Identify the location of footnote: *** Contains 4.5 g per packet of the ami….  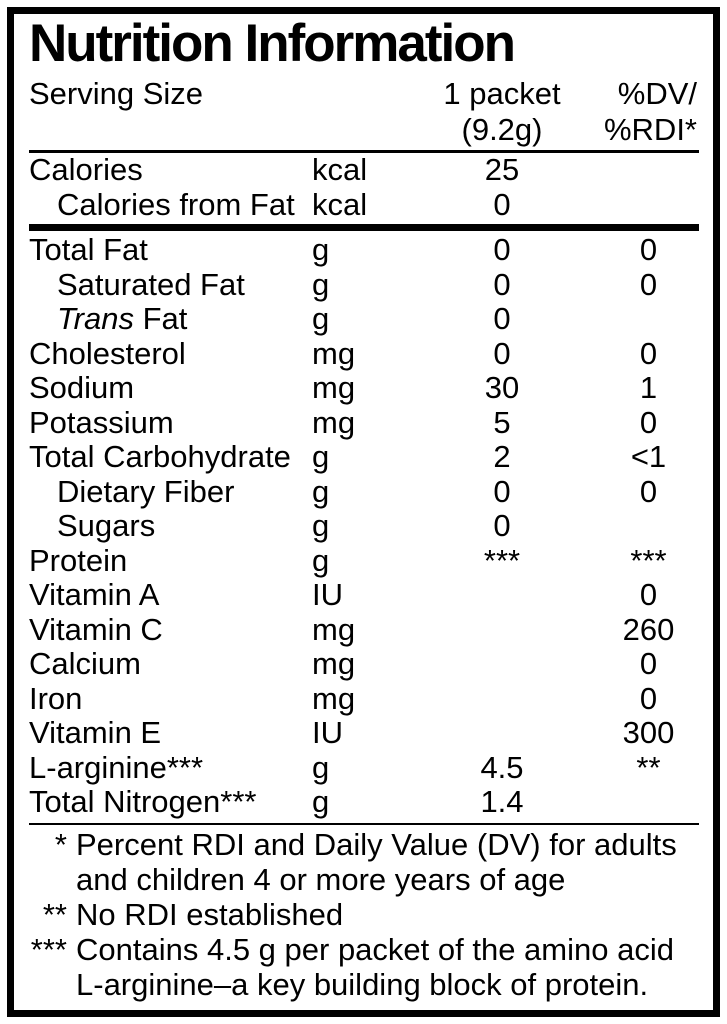
(364, 967).